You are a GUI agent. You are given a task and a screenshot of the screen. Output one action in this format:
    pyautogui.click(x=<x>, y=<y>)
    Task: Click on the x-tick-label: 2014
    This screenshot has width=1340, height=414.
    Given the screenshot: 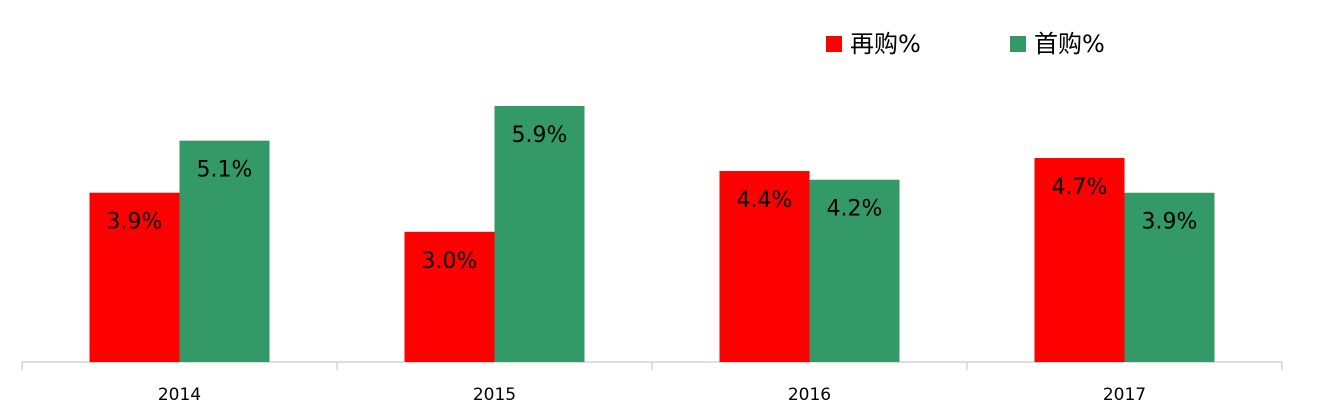 What is the action you would take?
    pyautogui.click(x=179, y=395)
    